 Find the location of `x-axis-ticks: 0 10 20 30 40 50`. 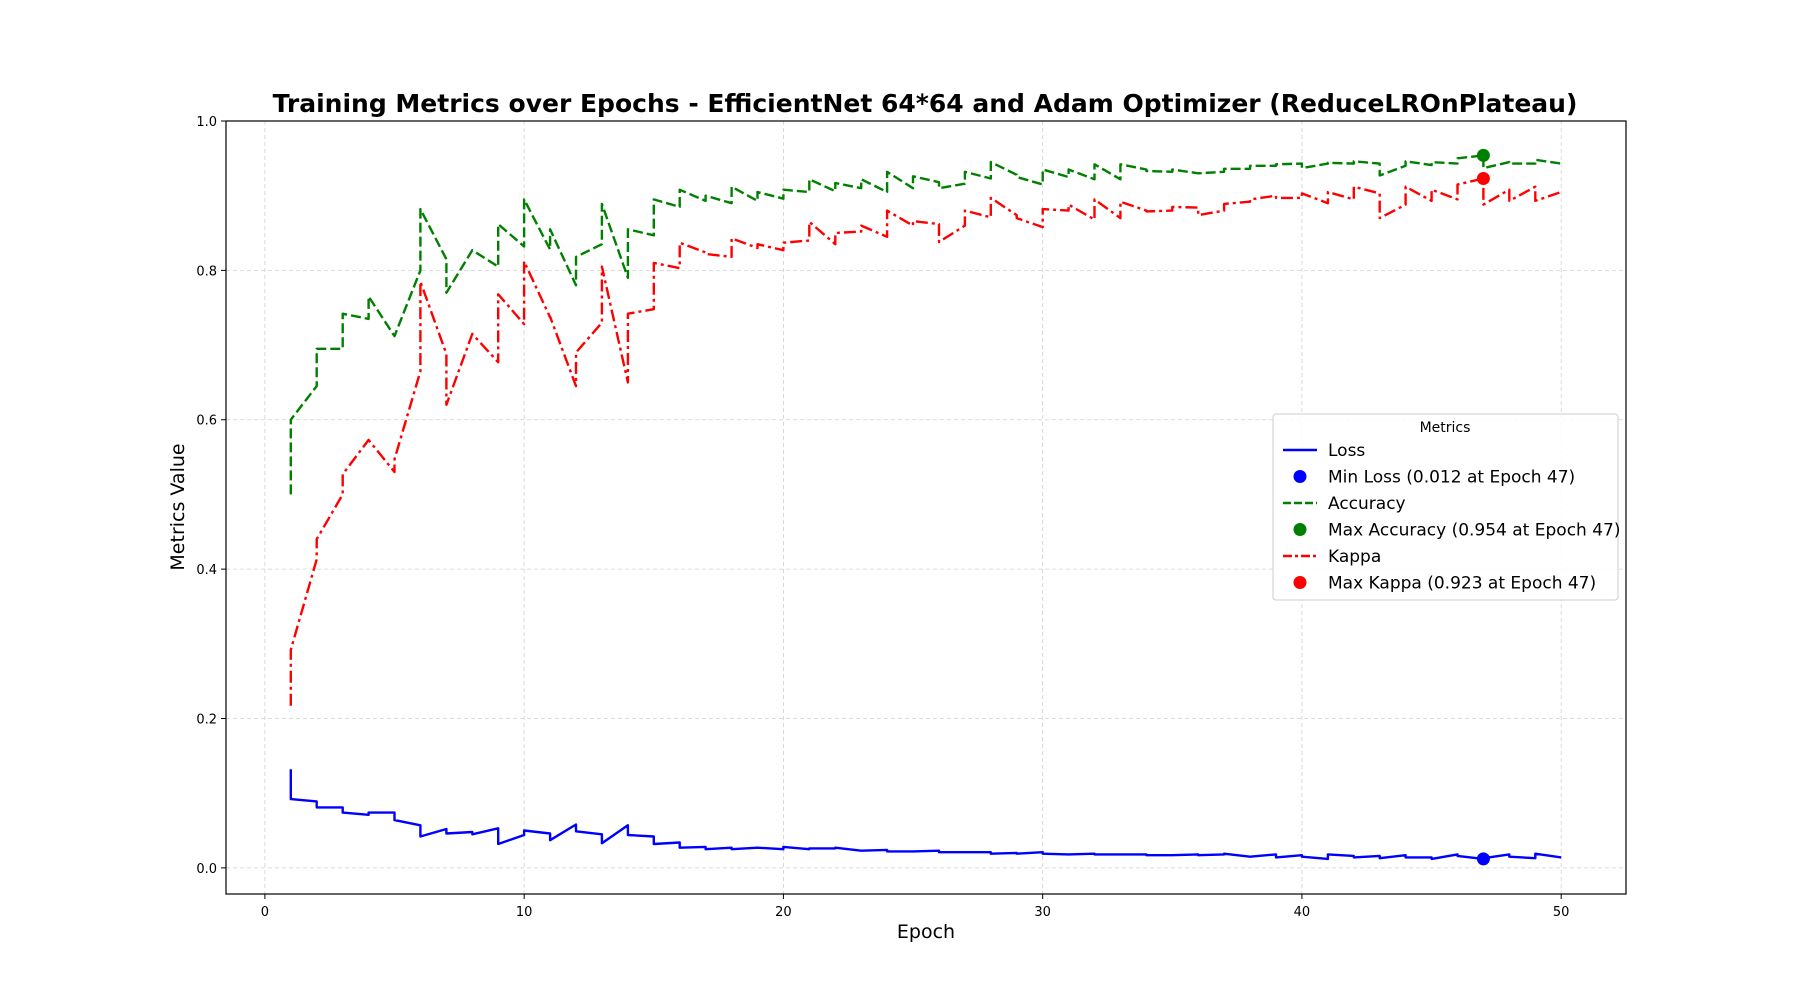

x-axis-ticks: 0 10 20 30 40 50 is located at coordinates (915, 907).